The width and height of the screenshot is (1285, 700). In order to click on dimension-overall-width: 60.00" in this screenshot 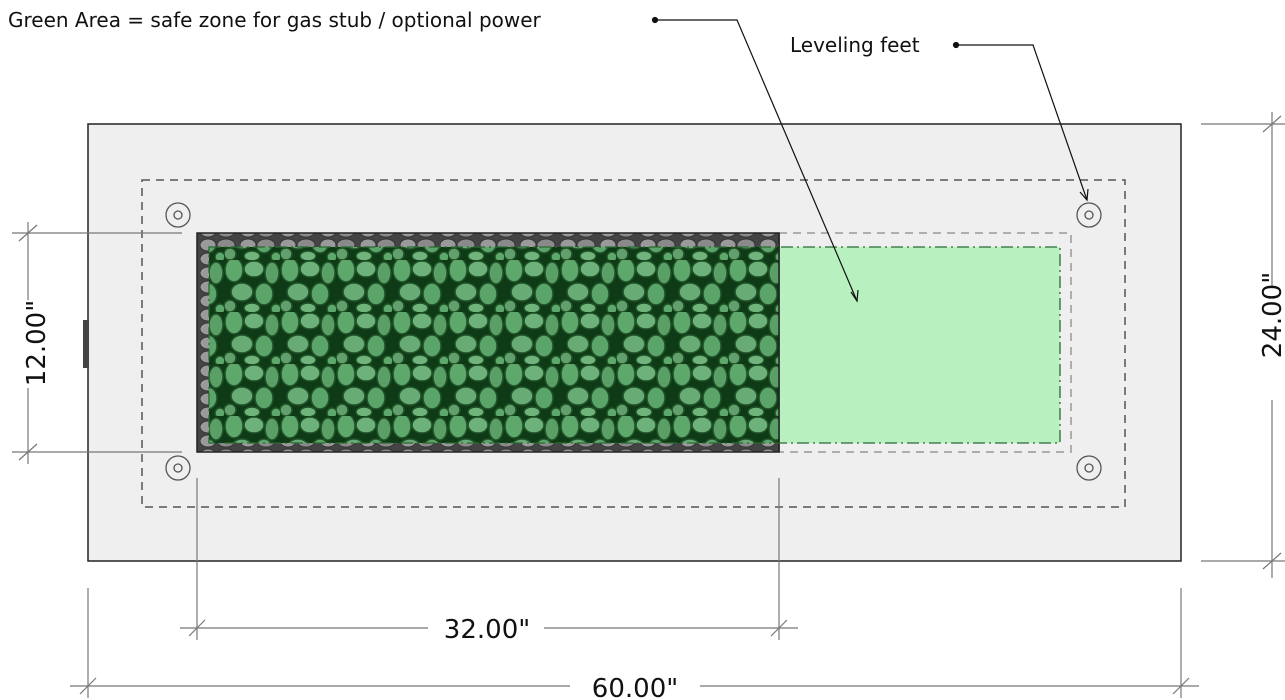, I will do `click(635, 687)`.